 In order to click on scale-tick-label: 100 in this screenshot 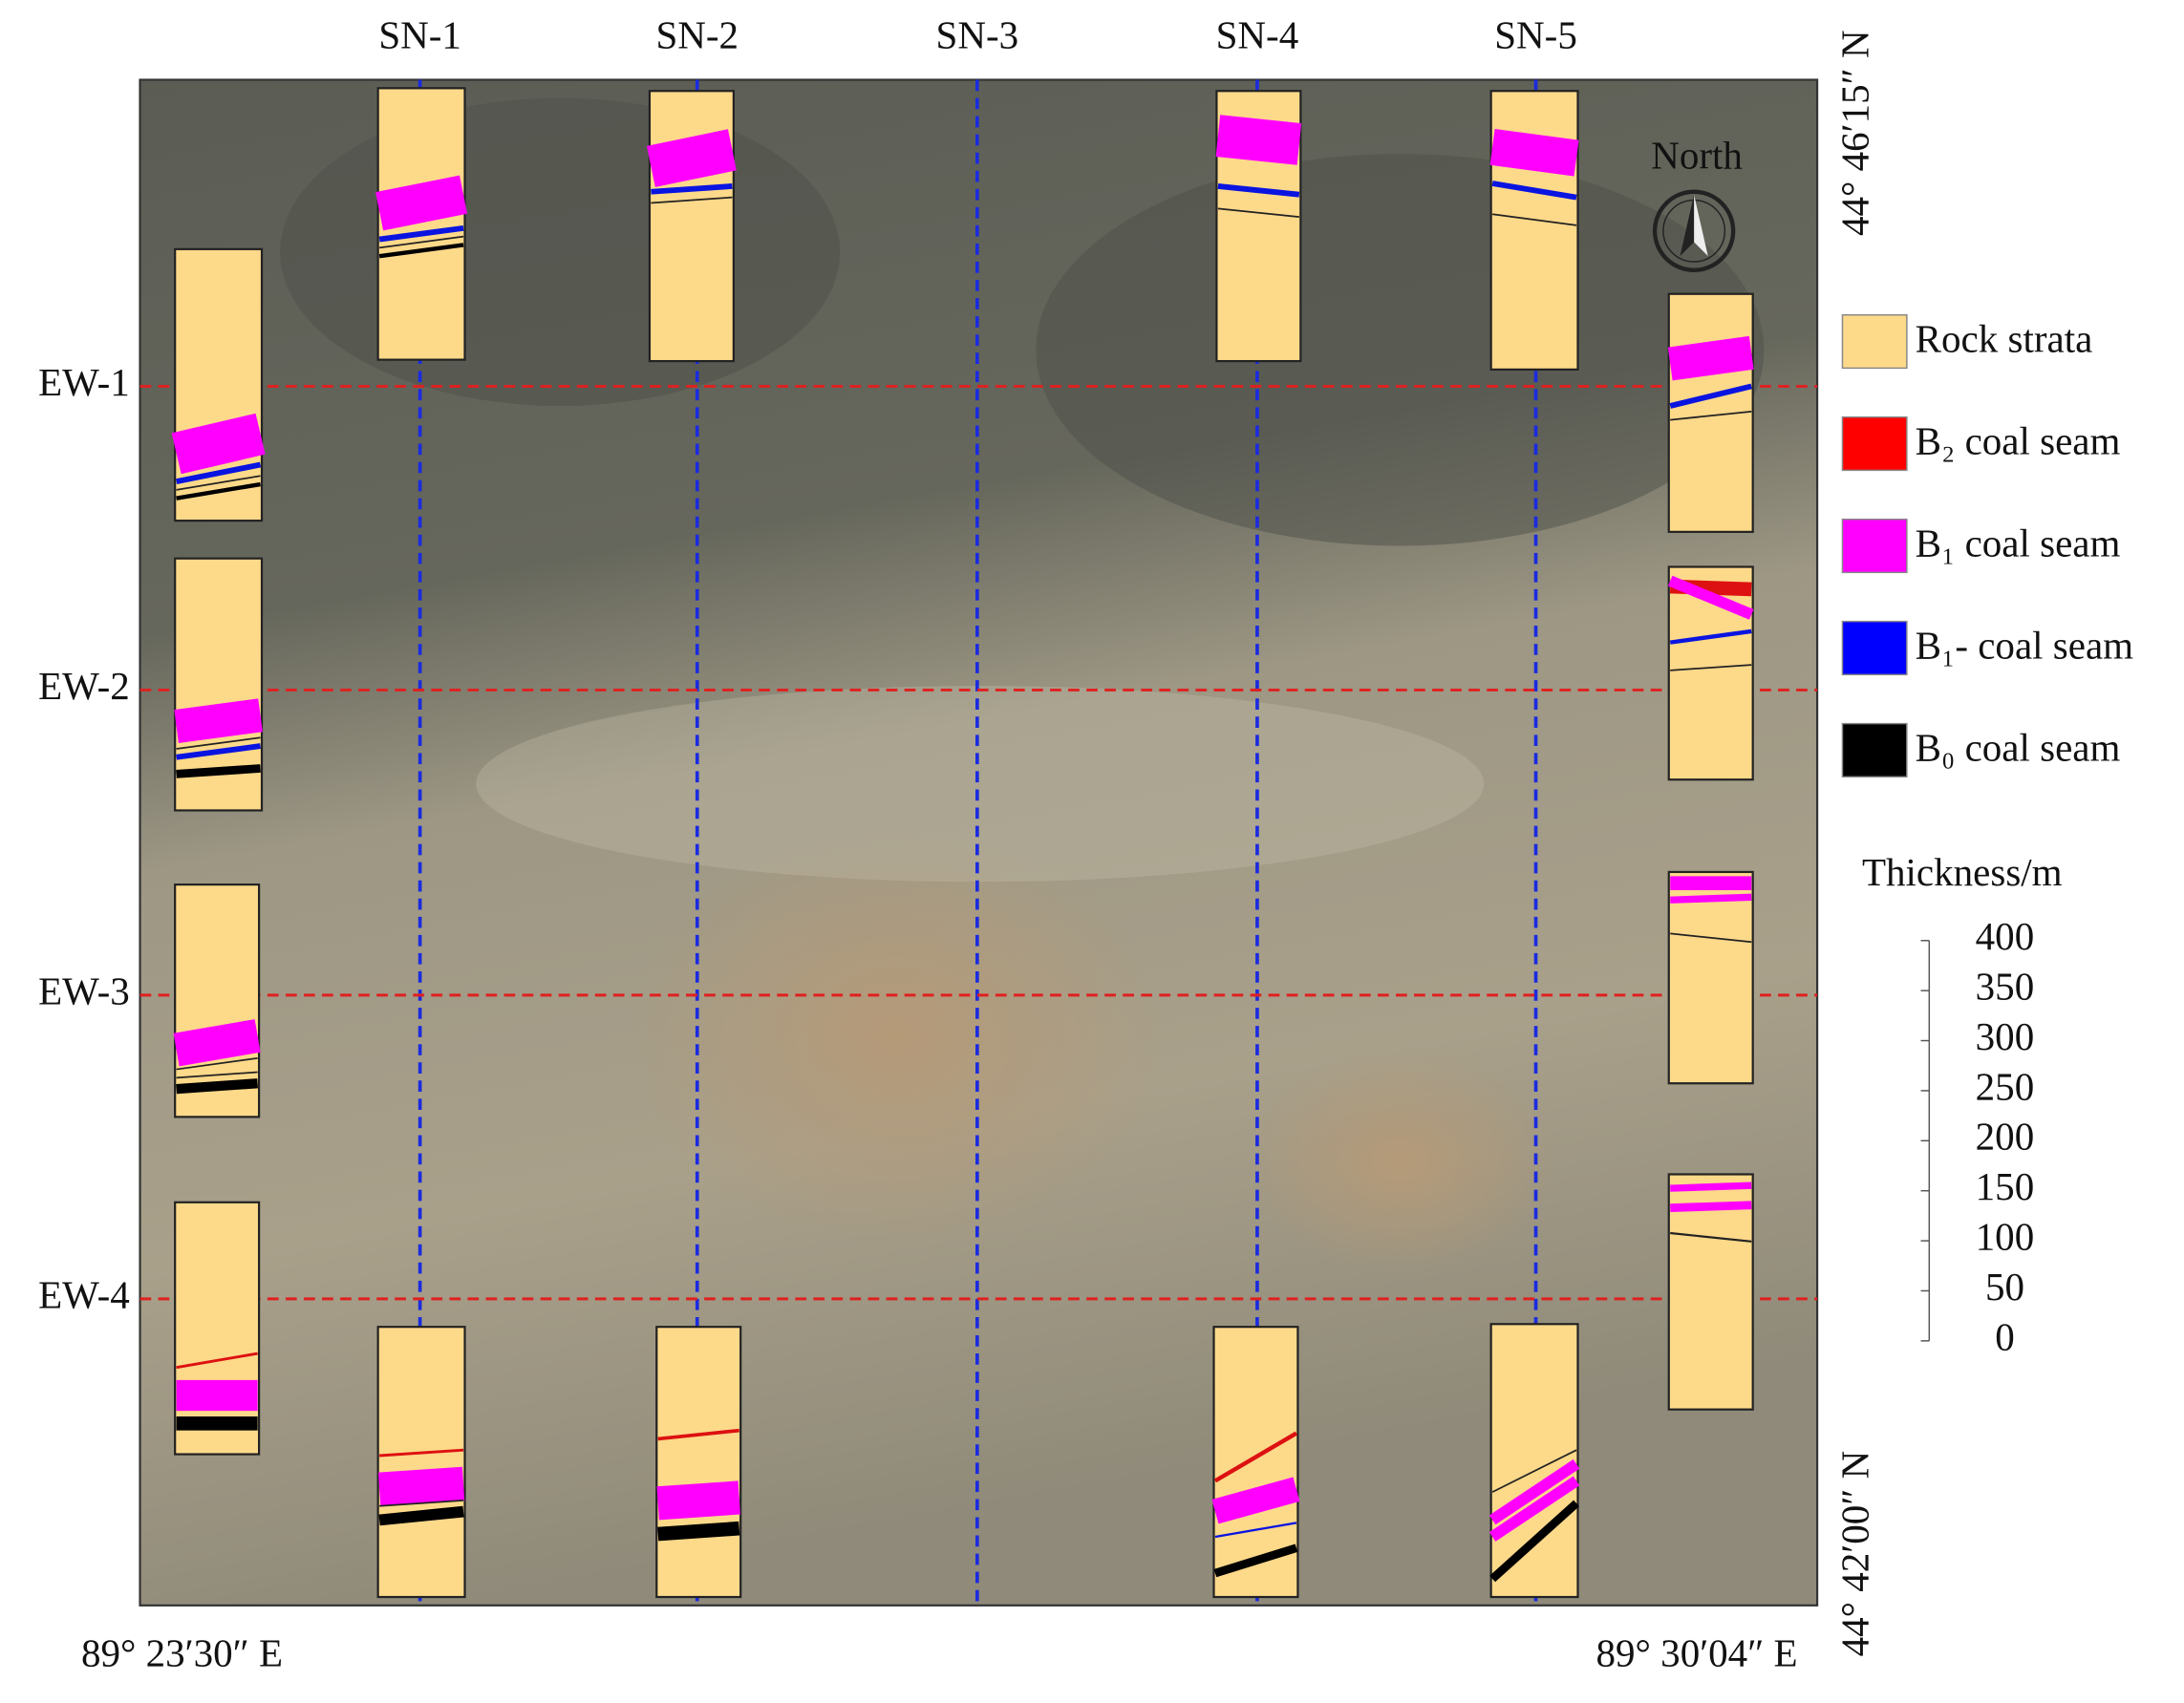, I will do `click(2005, 1236)`.